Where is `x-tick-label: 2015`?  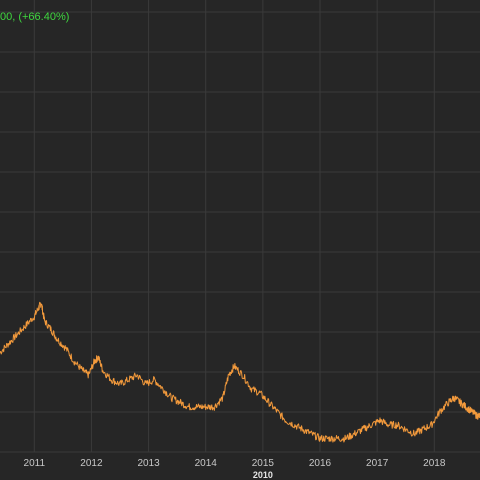
x-tick-label: 2015 is located at coordinates (263, 463).